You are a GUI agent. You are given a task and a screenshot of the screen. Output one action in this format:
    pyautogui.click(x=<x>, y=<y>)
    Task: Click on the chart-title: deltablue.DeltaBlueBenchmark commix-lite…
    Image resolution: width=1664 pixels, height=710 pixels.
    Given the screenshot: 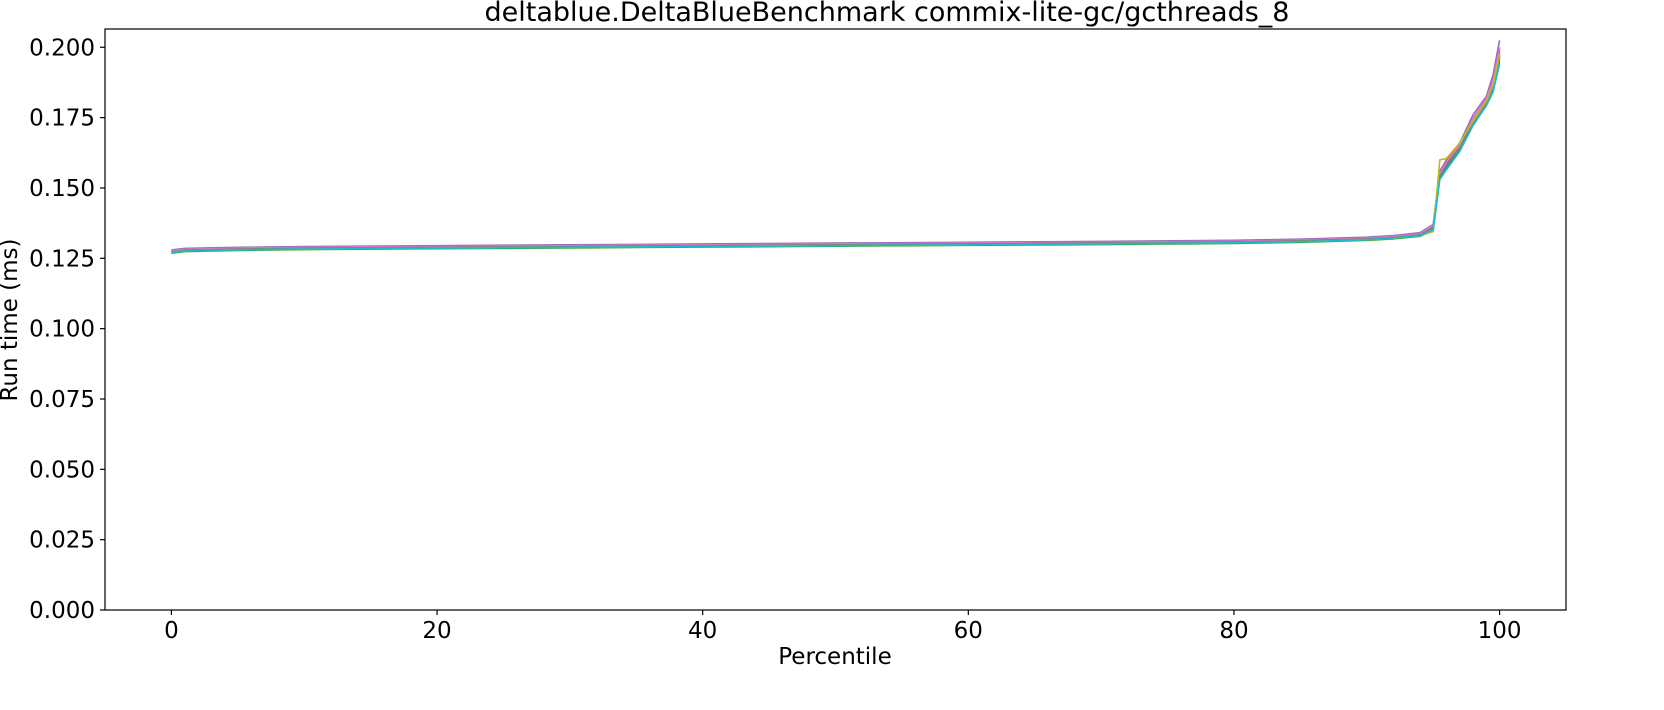 What is the action you would take?
    pyautogui.click(x=887, y=14)
    